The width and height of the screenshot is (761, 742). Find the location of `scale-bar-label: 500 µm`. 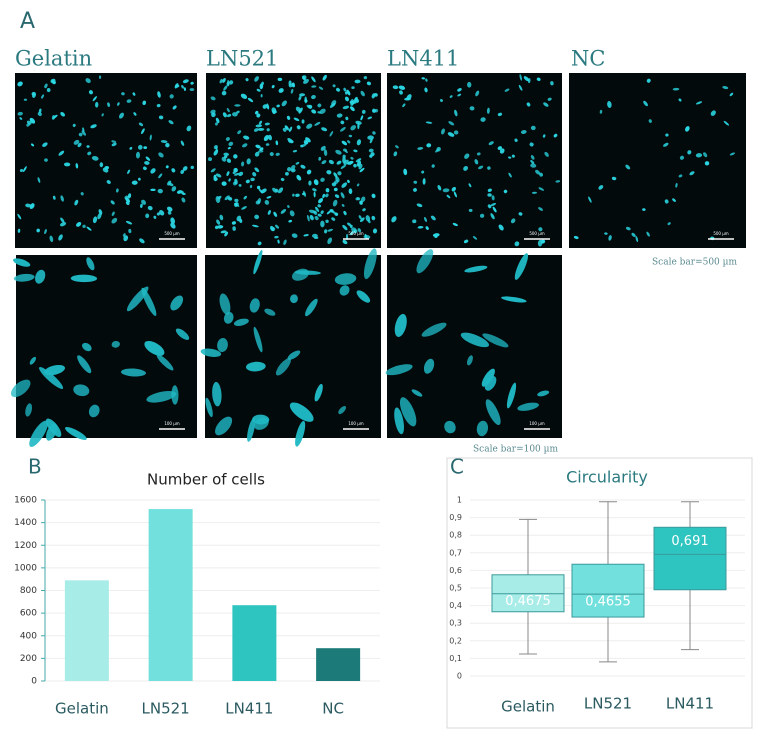

scale-bar-label: 500 µm is located at coordinates (171, 233).